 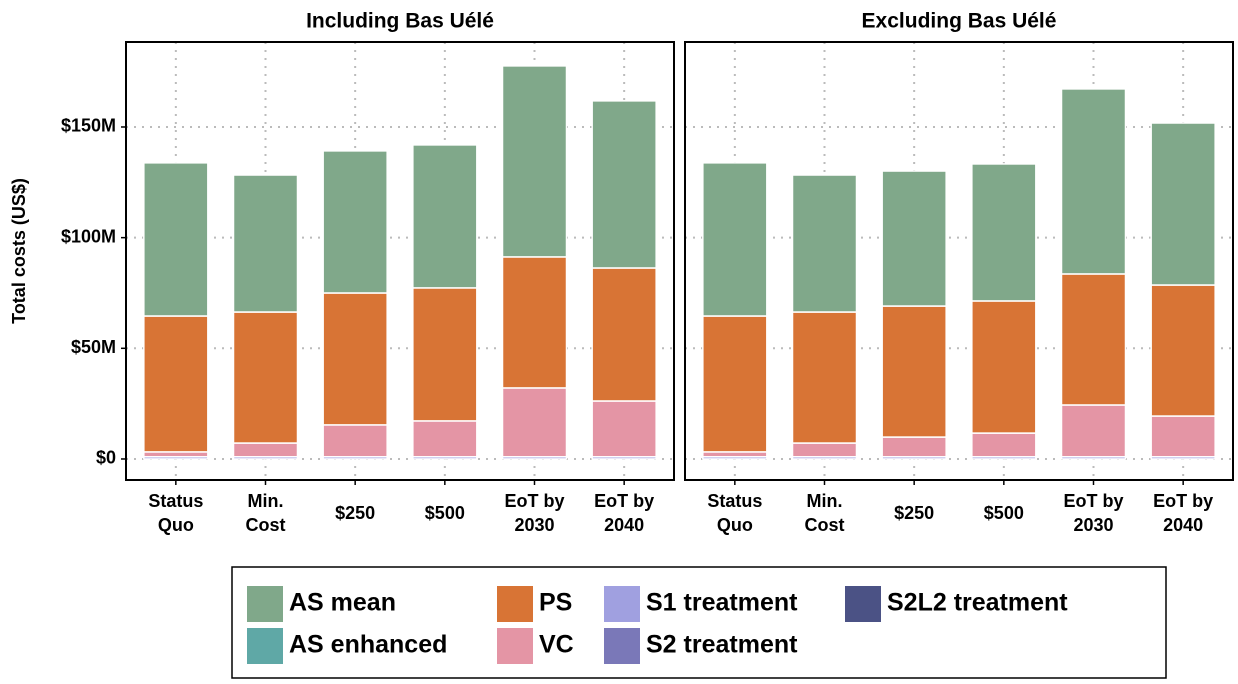 I want to click on y-tick-label: $50M, so click(x=93, y=347).